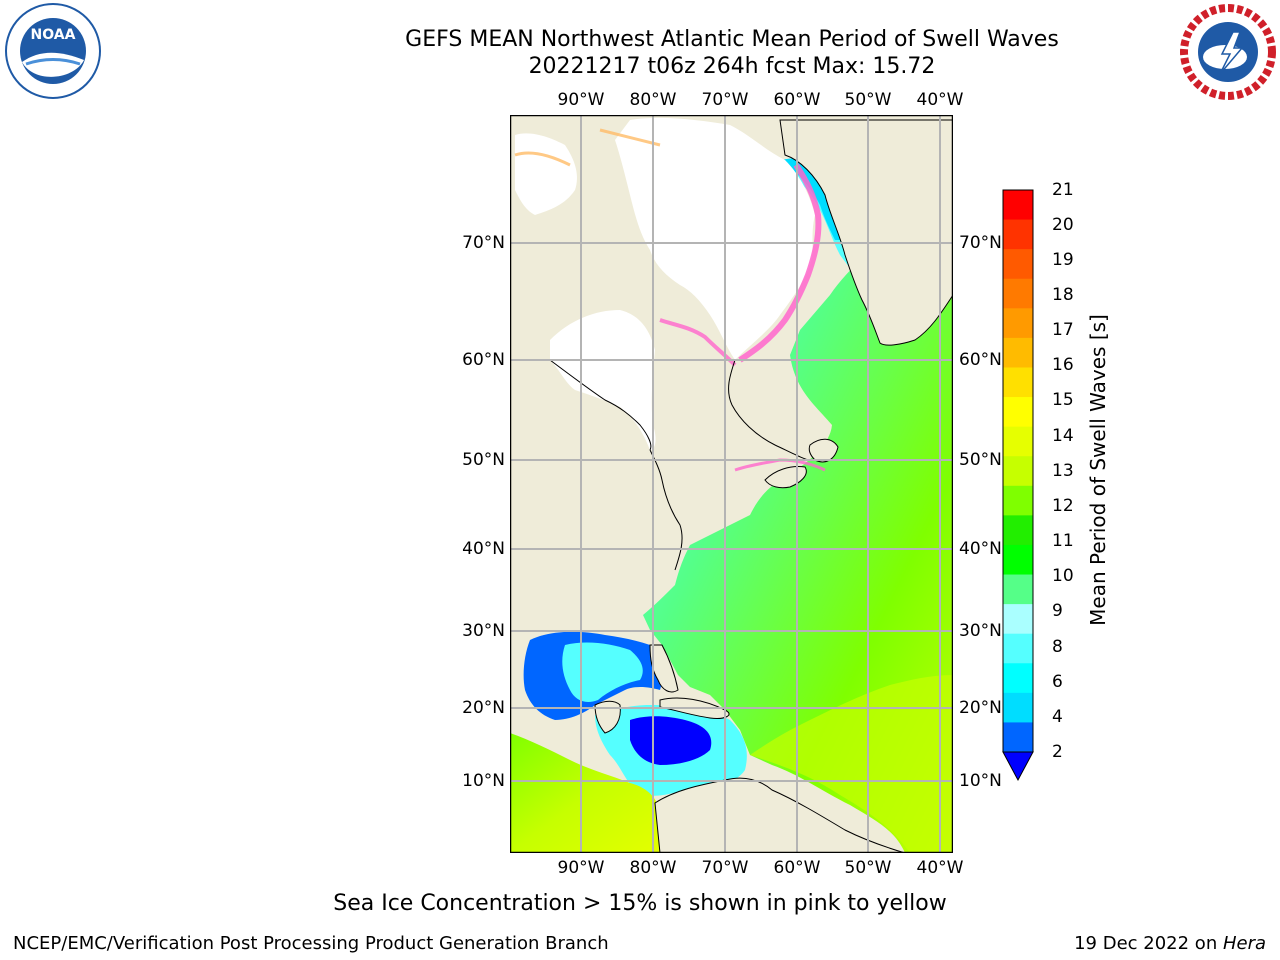 This screenshot has width=1280, height=960. Describe the element at coordinates (732, 66) in the screenshot. I see `forecast-info: 20221217 t06z 264h fcst Max: 15.72` at that location.